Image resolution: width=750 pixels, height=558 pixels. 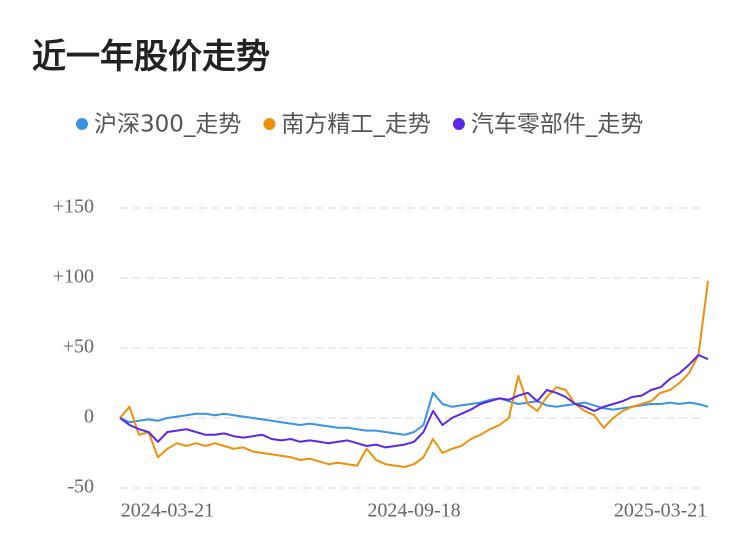 I want to click on legend-label: 沪深300_走势, so click(x=167, y=125).